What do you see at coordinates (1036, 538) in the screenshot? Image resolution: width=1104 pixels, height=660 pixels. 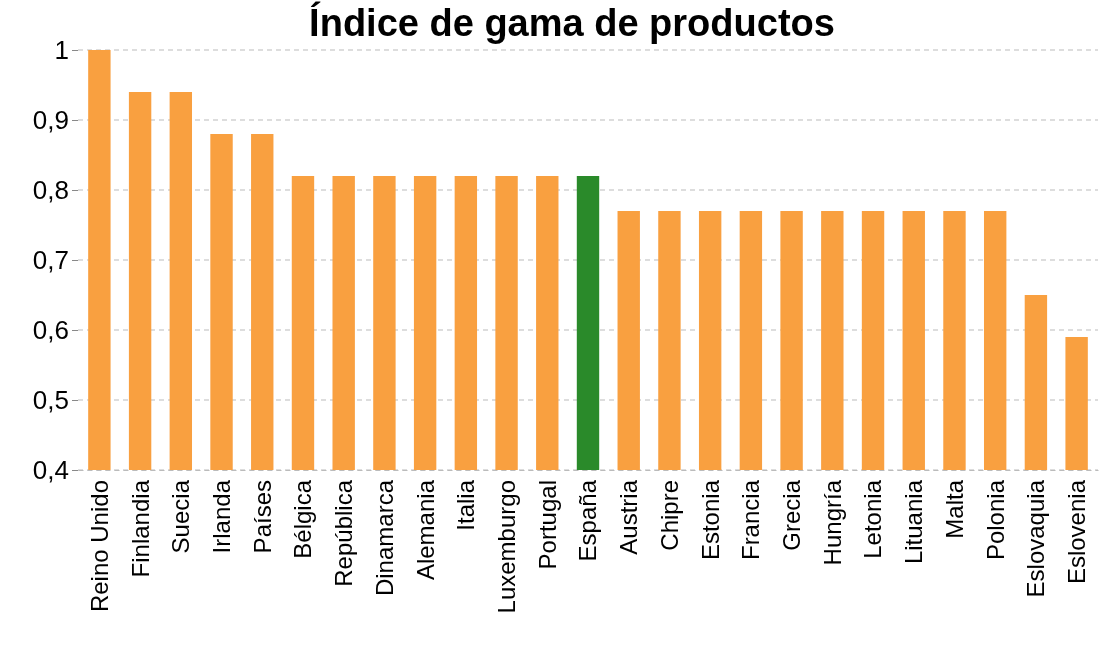 I see `x-tick-label: Eslovaquia` at bounding box center [1036, 538].